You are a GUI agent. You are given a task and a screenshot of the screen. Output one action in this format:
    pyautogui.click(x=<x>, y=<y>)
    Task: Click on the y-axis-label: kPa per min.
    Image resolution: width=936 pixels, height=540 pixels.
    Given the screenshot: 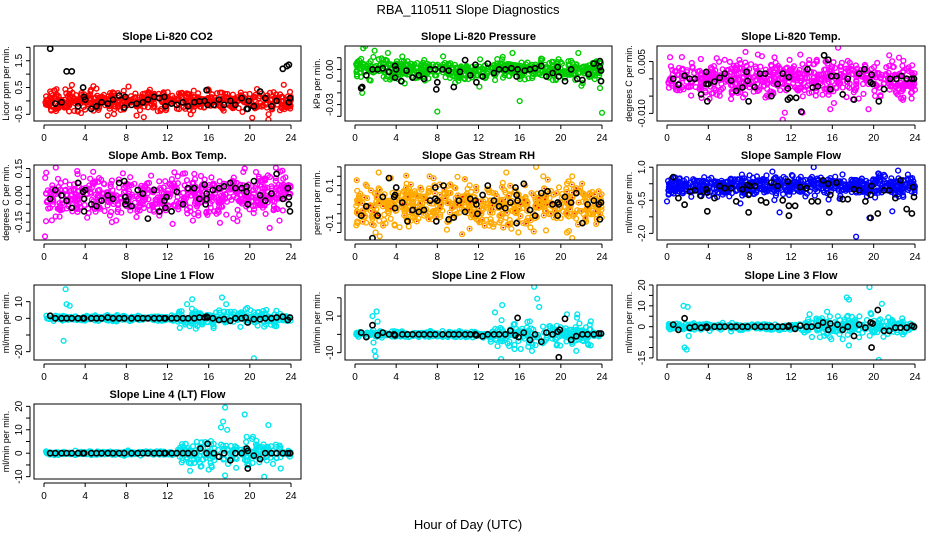 What is the action you would take?
    pyautogui.click(x=317, y=83)
    